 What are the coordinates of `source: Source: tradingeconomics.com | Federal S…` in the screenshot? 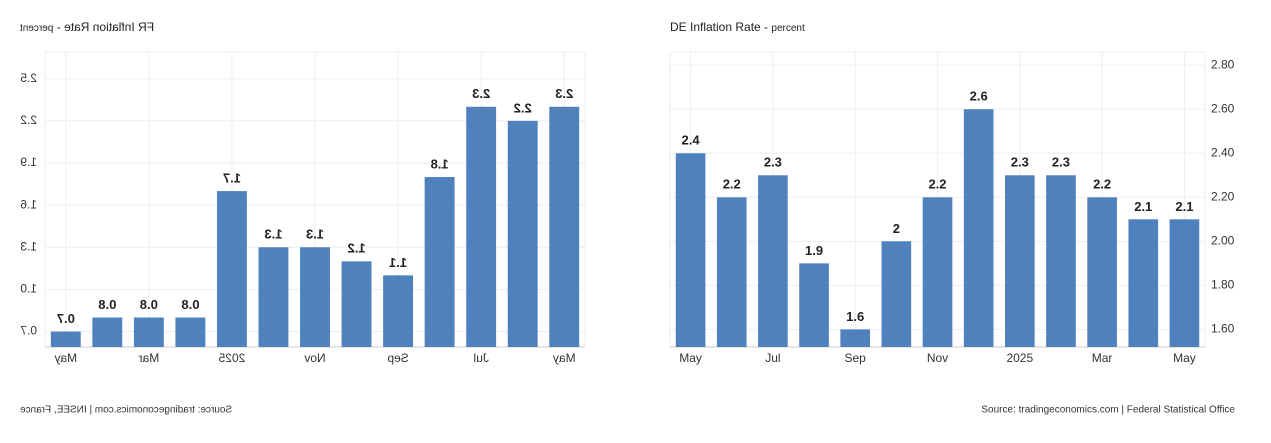 It's located at (1108, 410).